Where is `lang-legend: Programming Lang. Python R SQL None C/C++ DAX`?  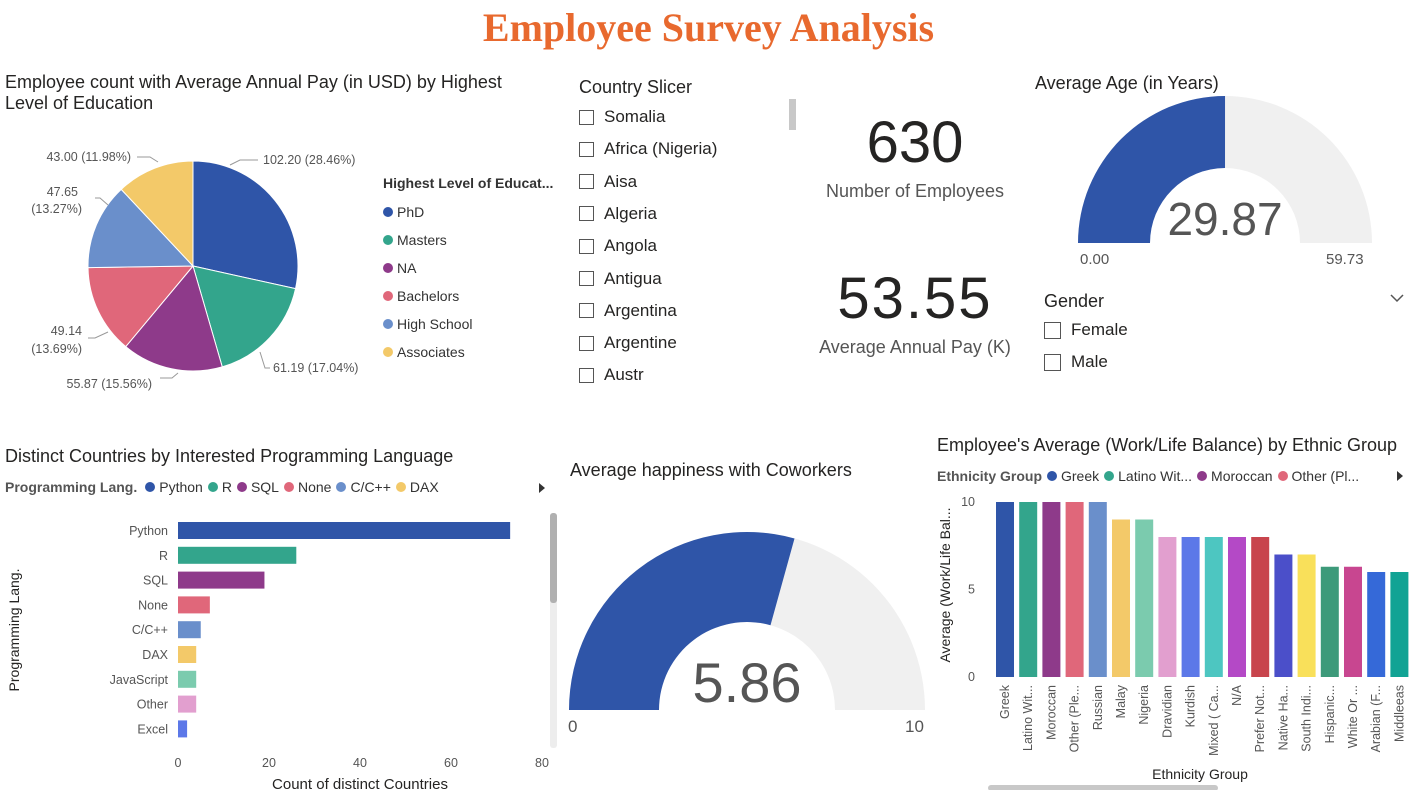 lang-legend: Programming Lang. Python R SQL None C/C++ DAX is located at coordinates (224, 487).